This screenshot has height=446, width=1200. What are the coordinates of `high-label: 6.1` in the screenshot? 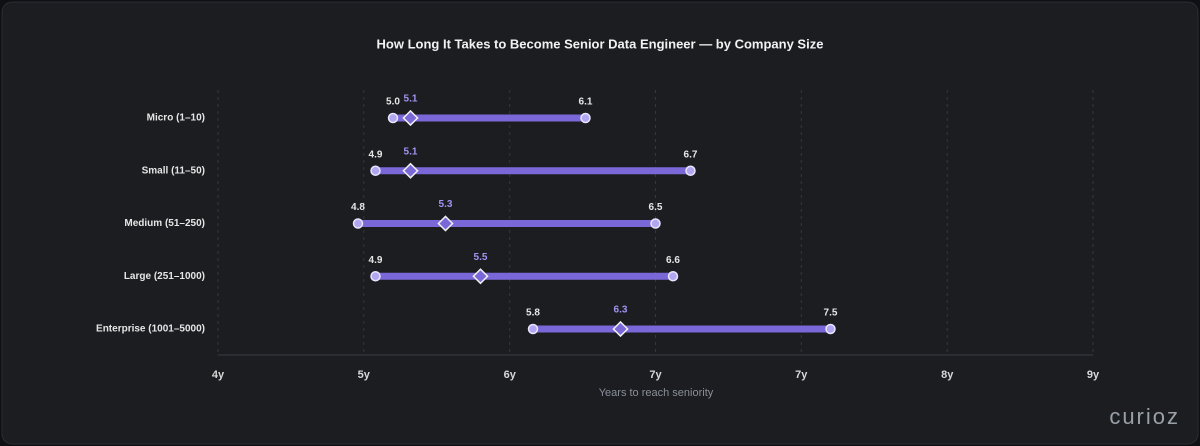 It's located at (586, 102).